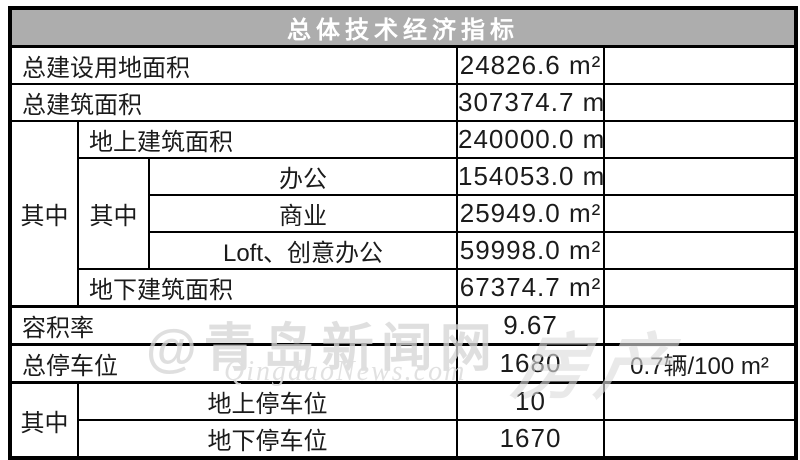 Image resolution: width=800 pixels, height=460 pixels. What do you see at coordinates (267, 288) in the screenshot?
I see `row-label: 地下建筑面积` at bounding box center [267, 288].